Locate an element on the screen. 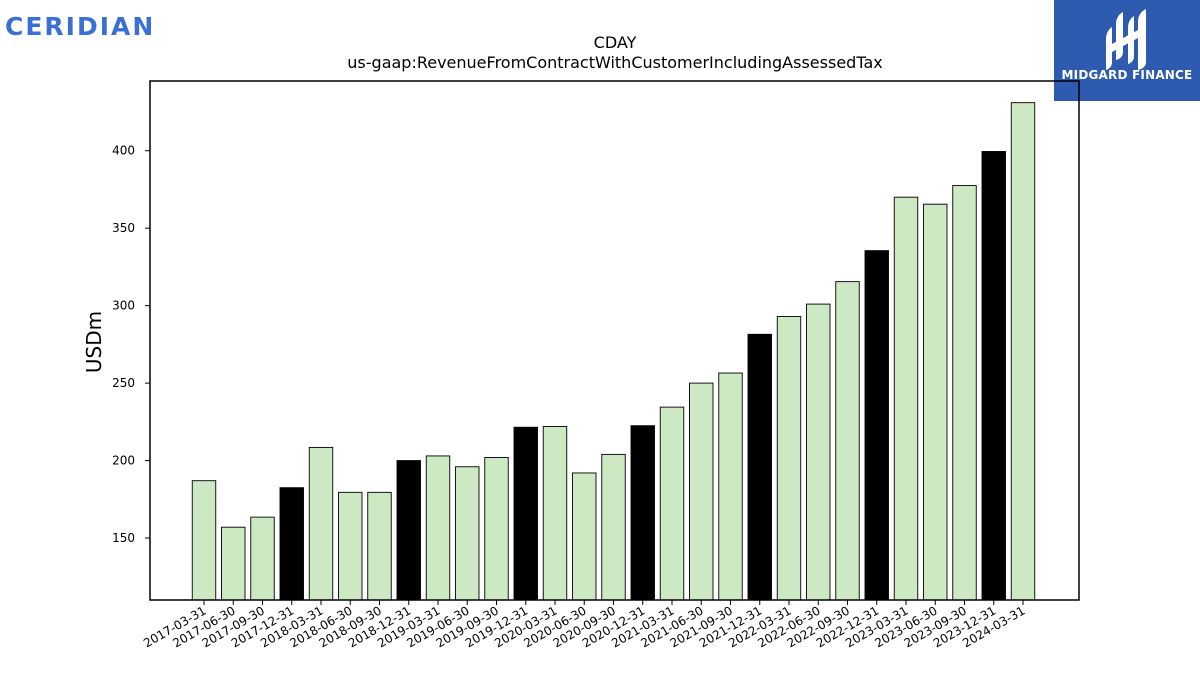  company-logo: CERIDIAN is located at coordinates (80, 26).